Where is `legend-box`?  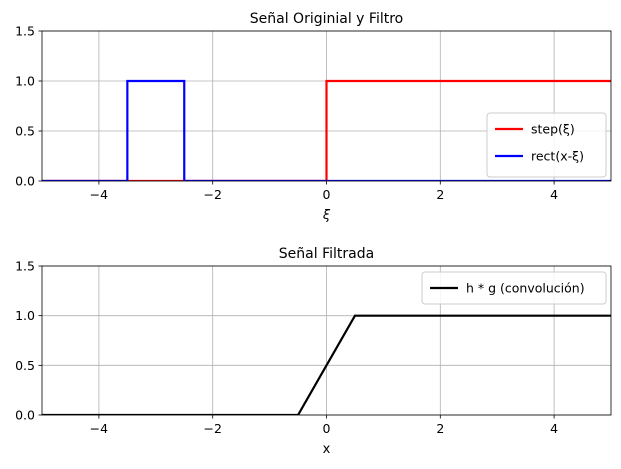 legend-box is located at coordinates (514, 288).